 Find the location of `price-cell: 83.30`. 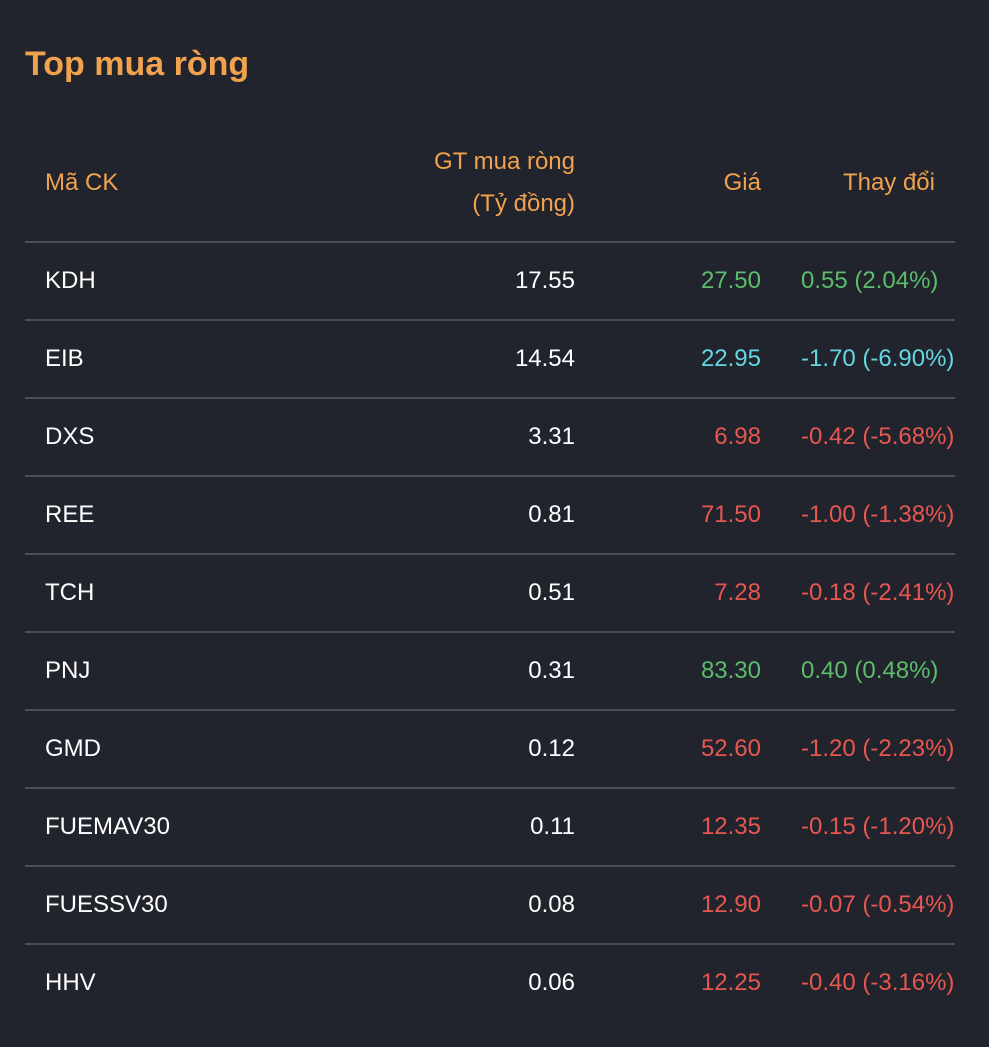

price-cell: 83.30 is located at coordinates (688, 671).